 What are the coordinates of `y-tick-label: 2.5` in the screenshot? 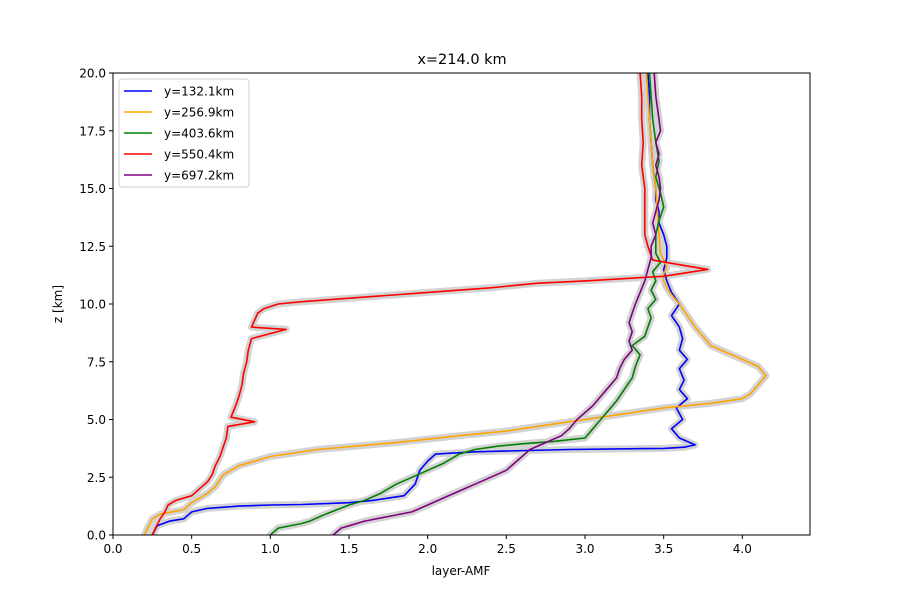 It's located at (96, 478).